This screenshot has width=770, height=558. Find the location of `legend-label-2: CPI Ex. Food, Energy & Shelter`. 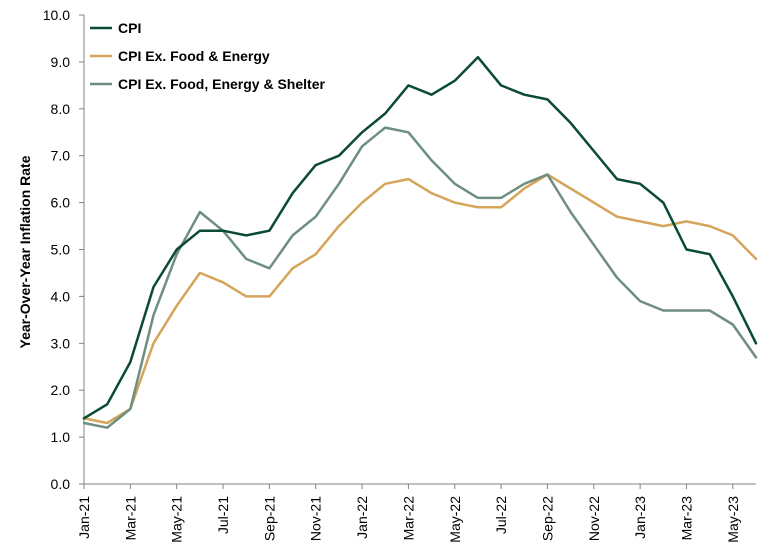

legend-label-2: CPI Ex. Food, Energy & Shelter is located at coordinates (221, 84).